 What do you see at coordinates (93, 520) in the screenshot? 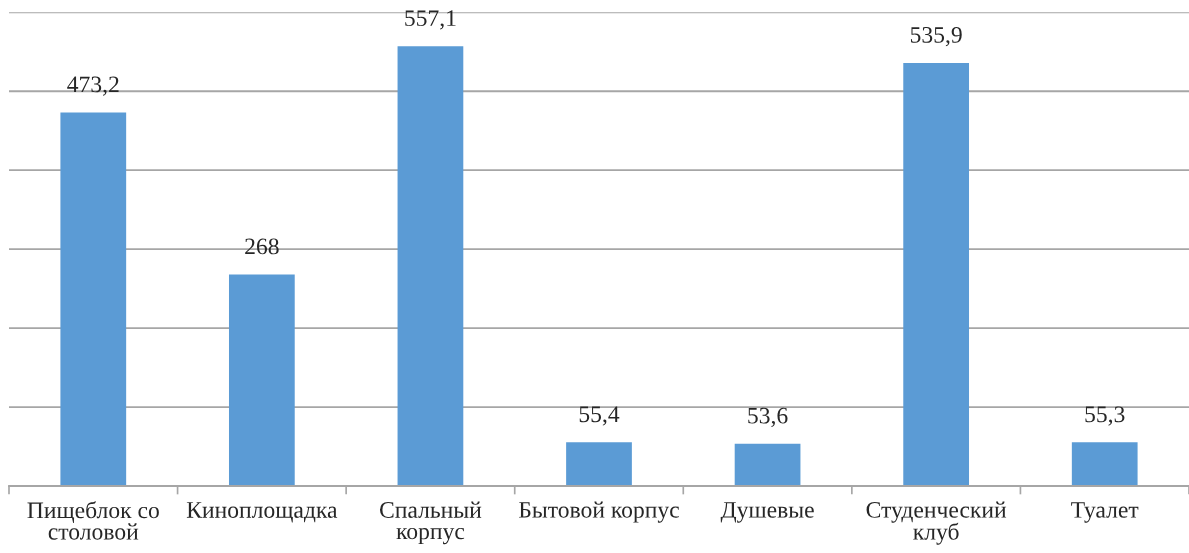
I see `x-tick-label: Пищеблок со столовой` at bounding box center [93, 520].